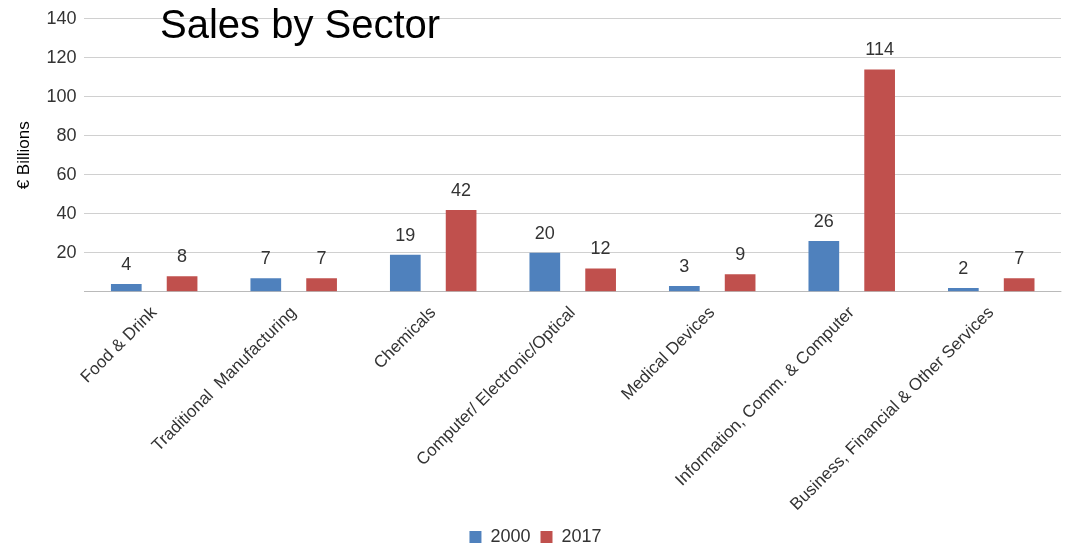 The height and width of the screenshot is (556, 1071). What do you see at coordinates (461, 189) in the screenshot?
I see `data-label: 42` at bounding box center [461, 189].